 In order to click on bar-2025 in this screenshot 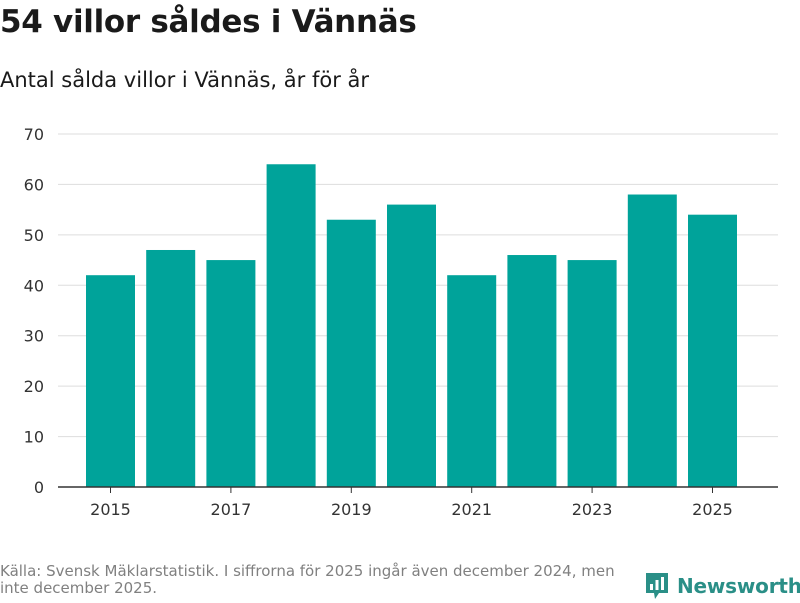, I will do `click(712, 350)`.